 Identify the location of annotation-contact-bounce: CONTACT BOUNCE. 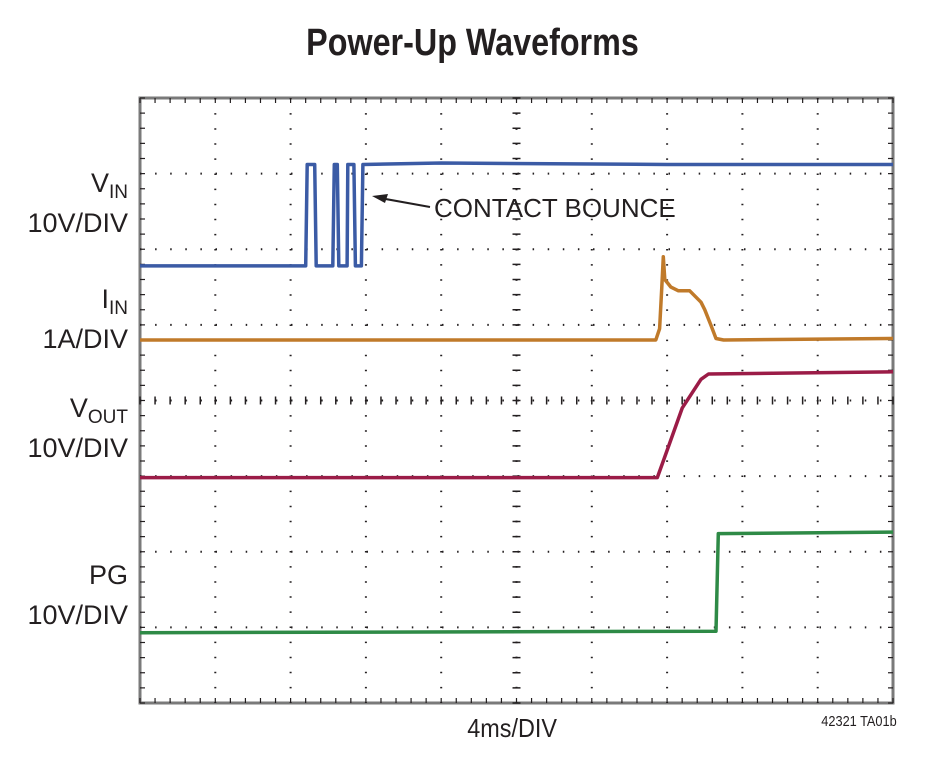
(555, 208).